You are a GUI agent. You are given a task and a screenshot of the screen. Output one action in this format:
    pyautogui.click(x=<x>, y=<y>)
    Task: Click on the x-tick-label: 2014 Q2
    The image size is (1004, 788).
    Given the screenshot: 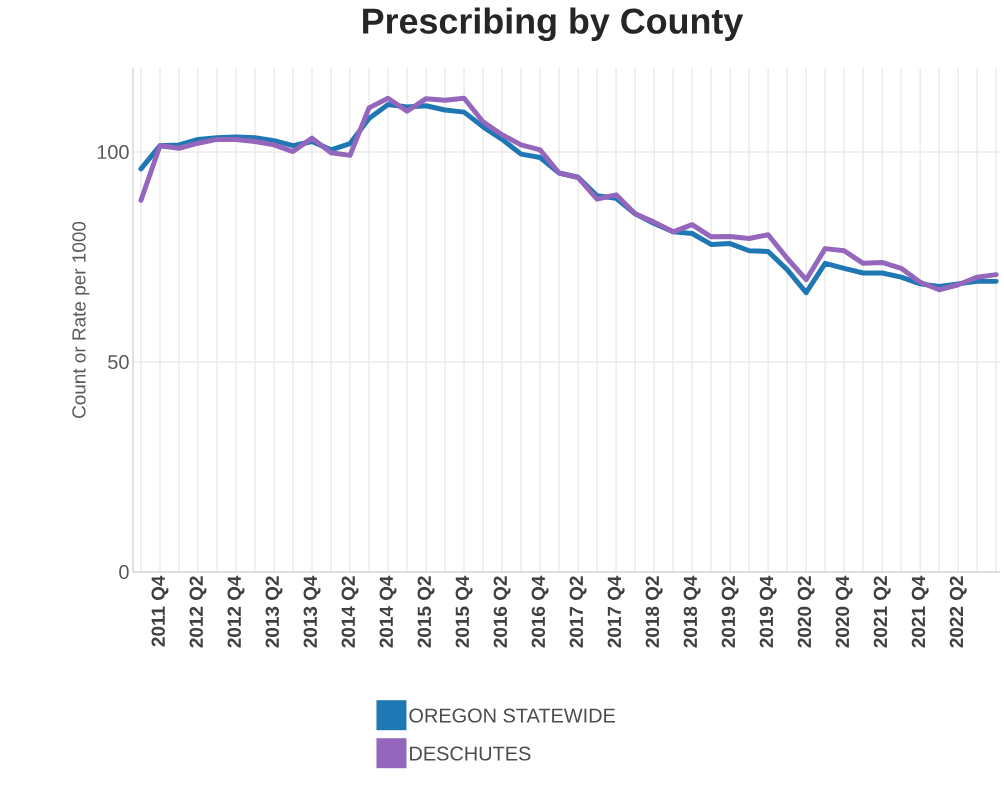 What is the action you would take?
    pyautogui.click(x=350, y=612)
    